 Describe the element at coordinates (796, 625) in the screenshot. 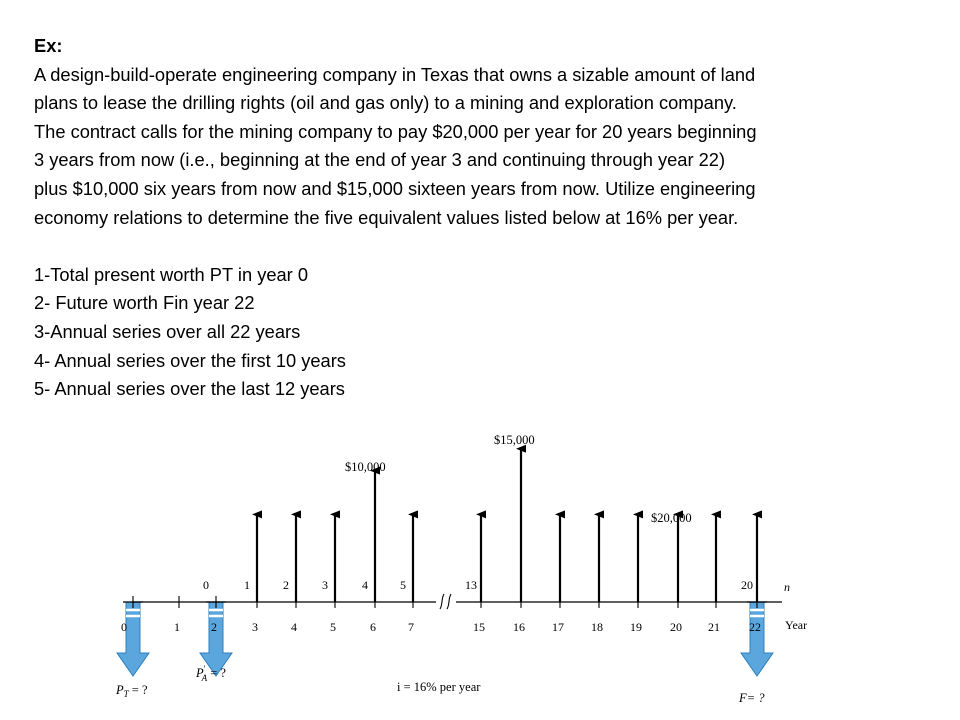

I see `axis-year-label: Year` at that location.